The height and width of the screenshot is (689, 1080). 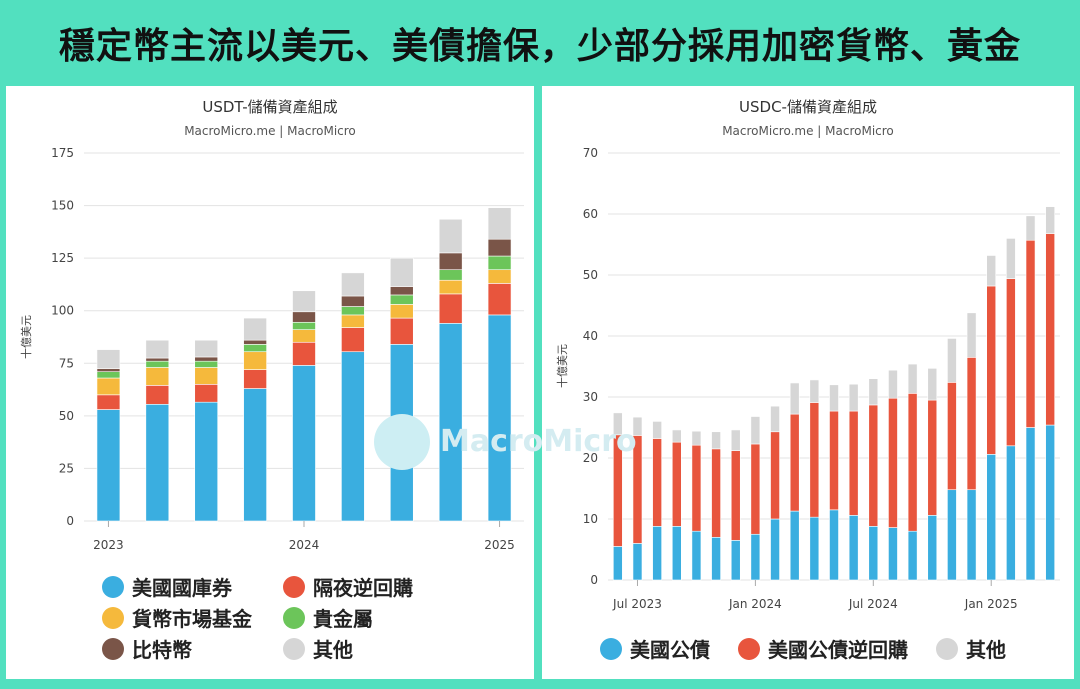 I want to click on y-tick-label: 20, so click(x=590, y=458).